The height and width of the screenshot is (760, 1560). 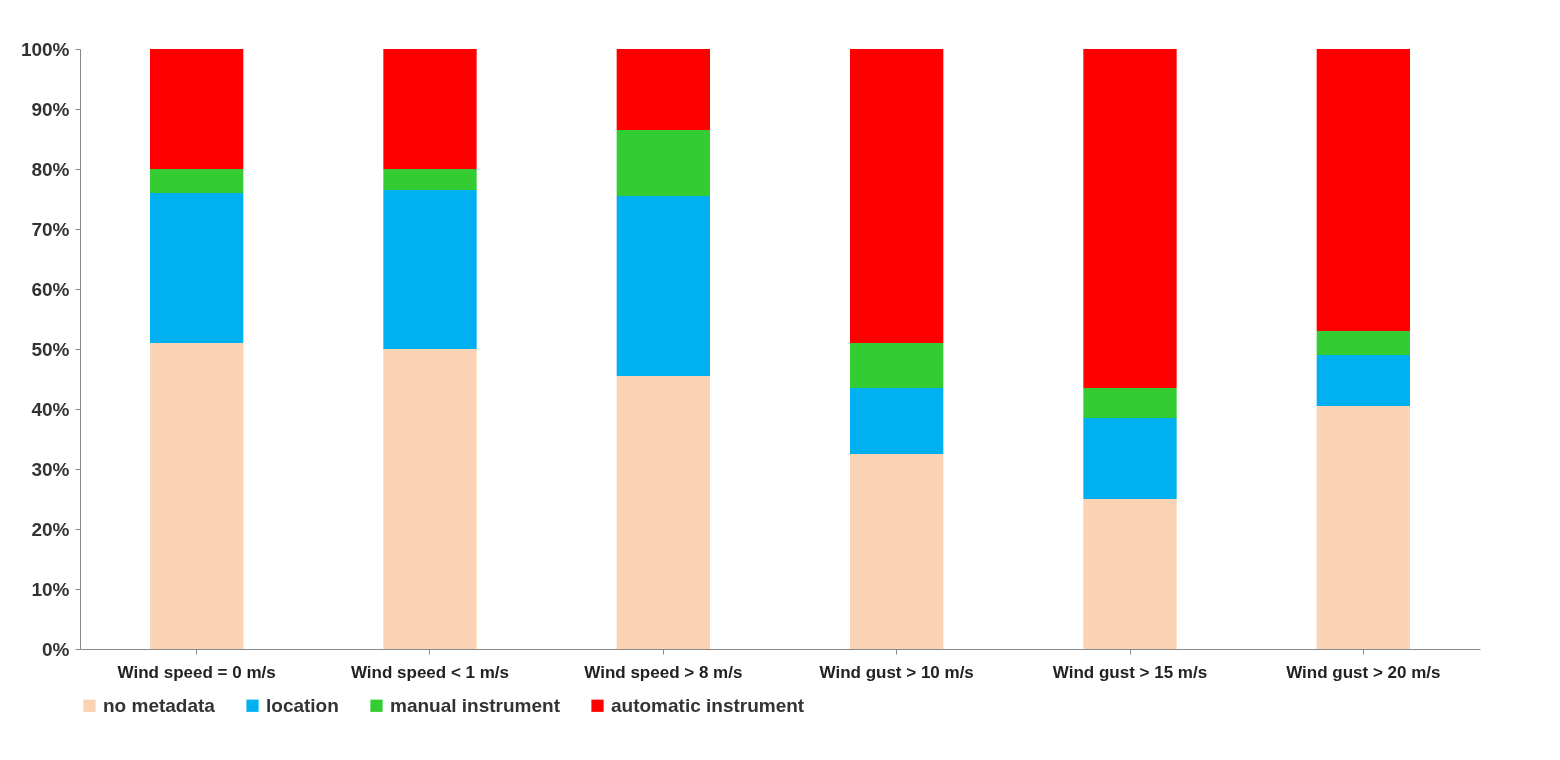 What do you see at coordinates (45, 49) in the screenshot?
I see `y-tick-label: 100%` at bounding box center [45, 49].